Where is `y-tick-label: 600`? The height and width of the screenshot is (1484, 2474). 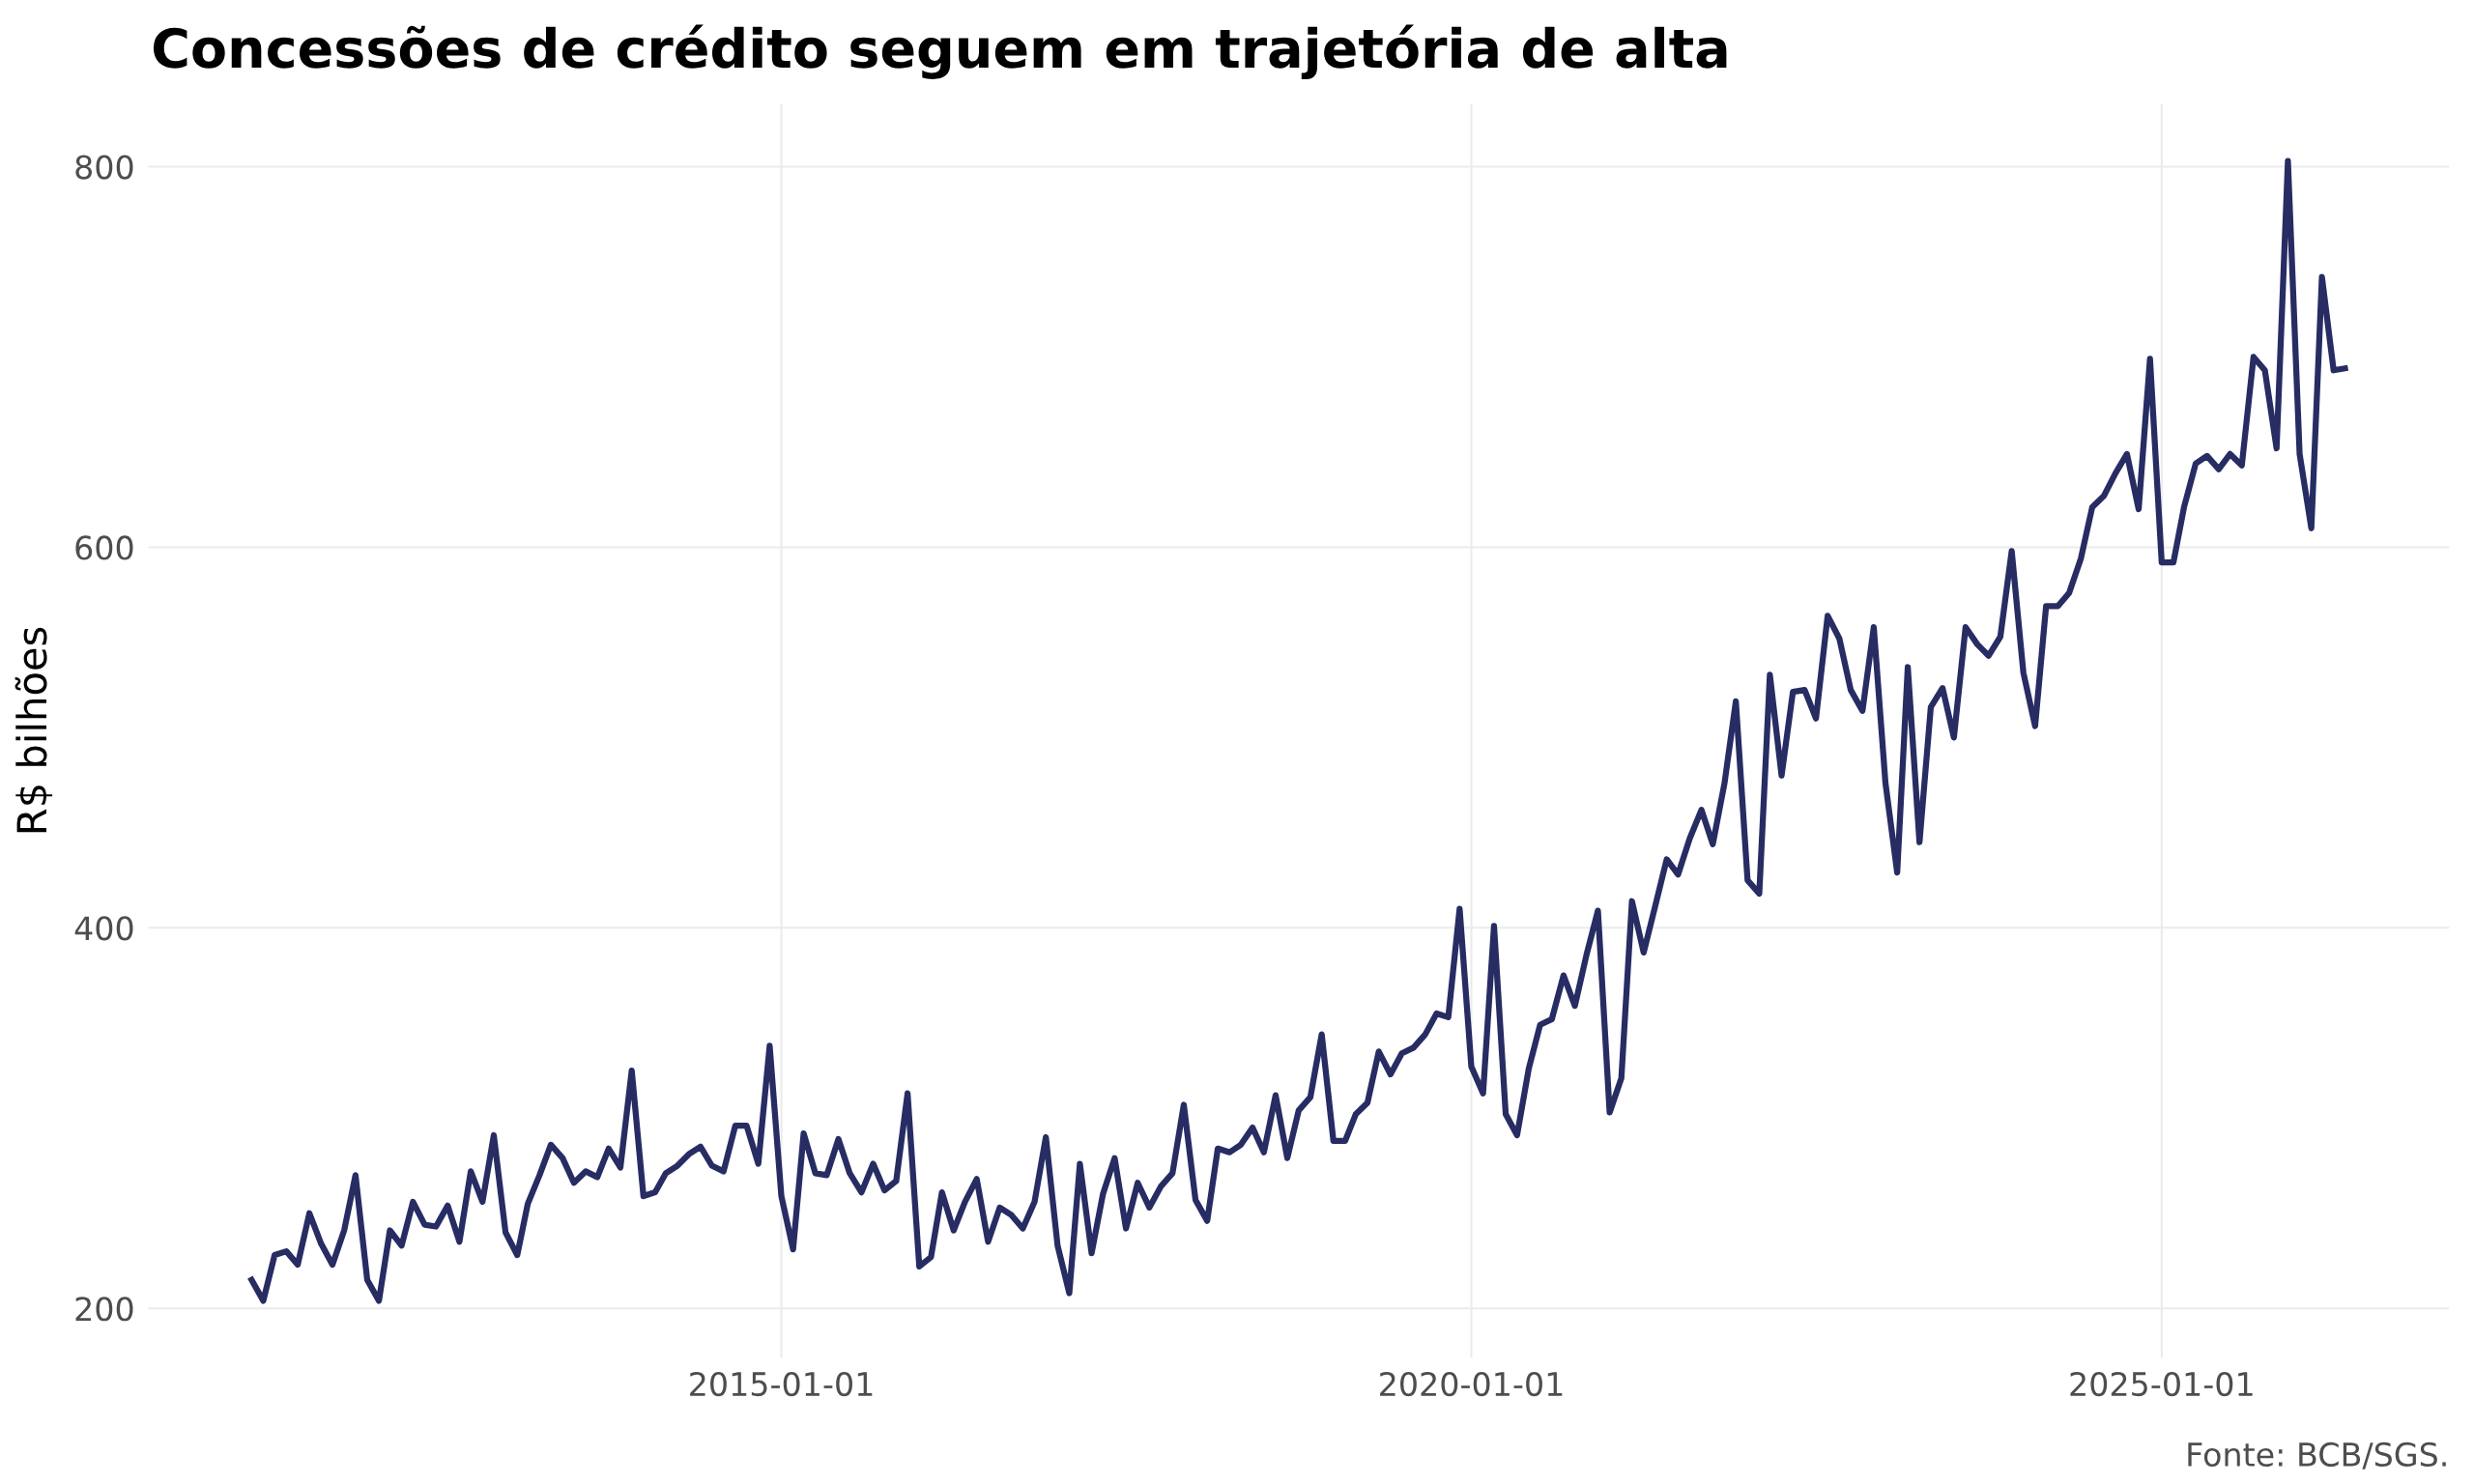 y-tick-label: 600 is located at coordinates (104, 547).